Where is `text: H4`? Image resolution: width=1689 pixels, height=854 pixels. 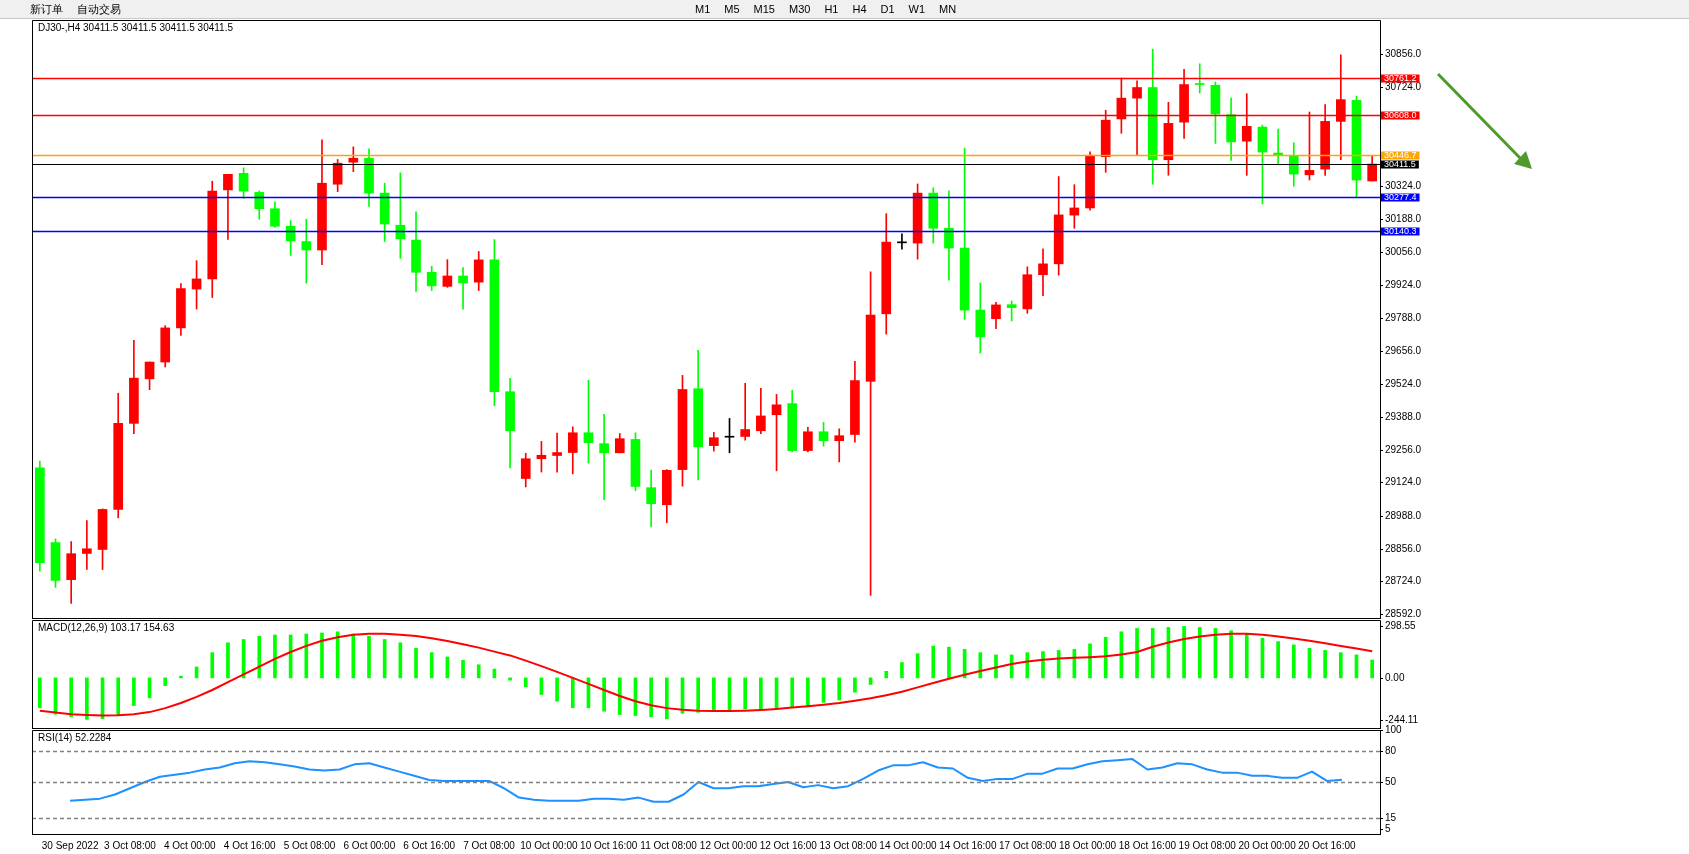 text: H4 is located at coordinates (859, 9).